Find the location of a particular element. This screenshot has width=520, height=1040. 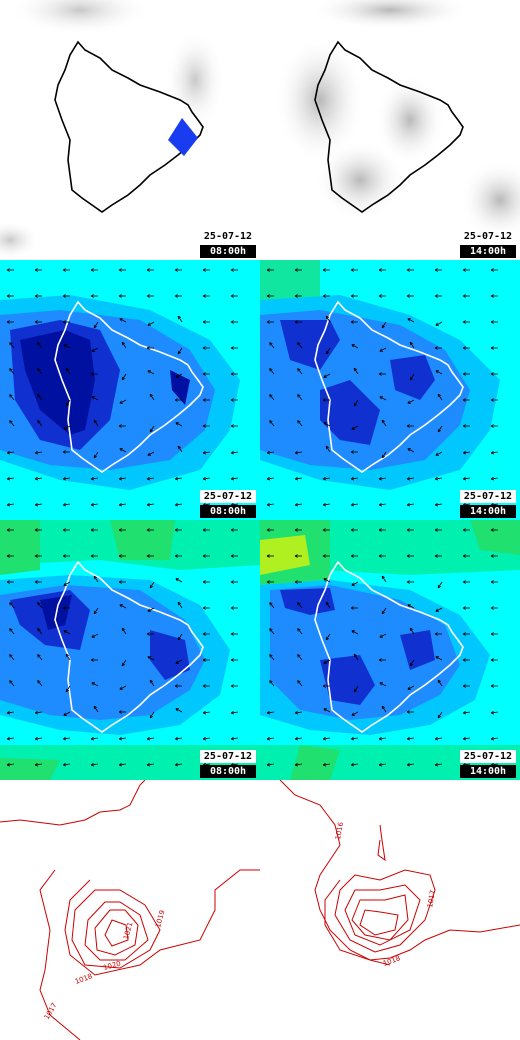

isobar-label: 1018 is located at coordinates (391, 961).